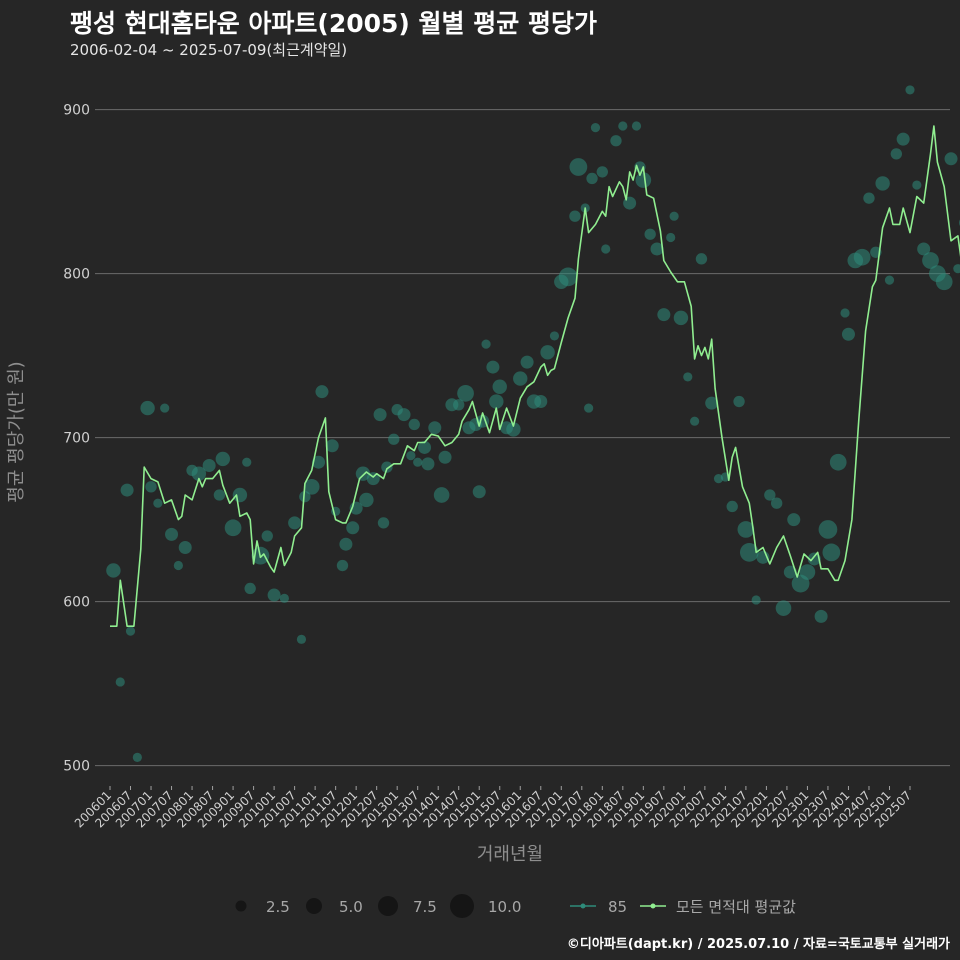 This screenshot has height=960, width=960. What do you see at coordinates (351, 907) in the screenshot?
I see `legend-size-label: 5.0` at bounding box center [351, 907].